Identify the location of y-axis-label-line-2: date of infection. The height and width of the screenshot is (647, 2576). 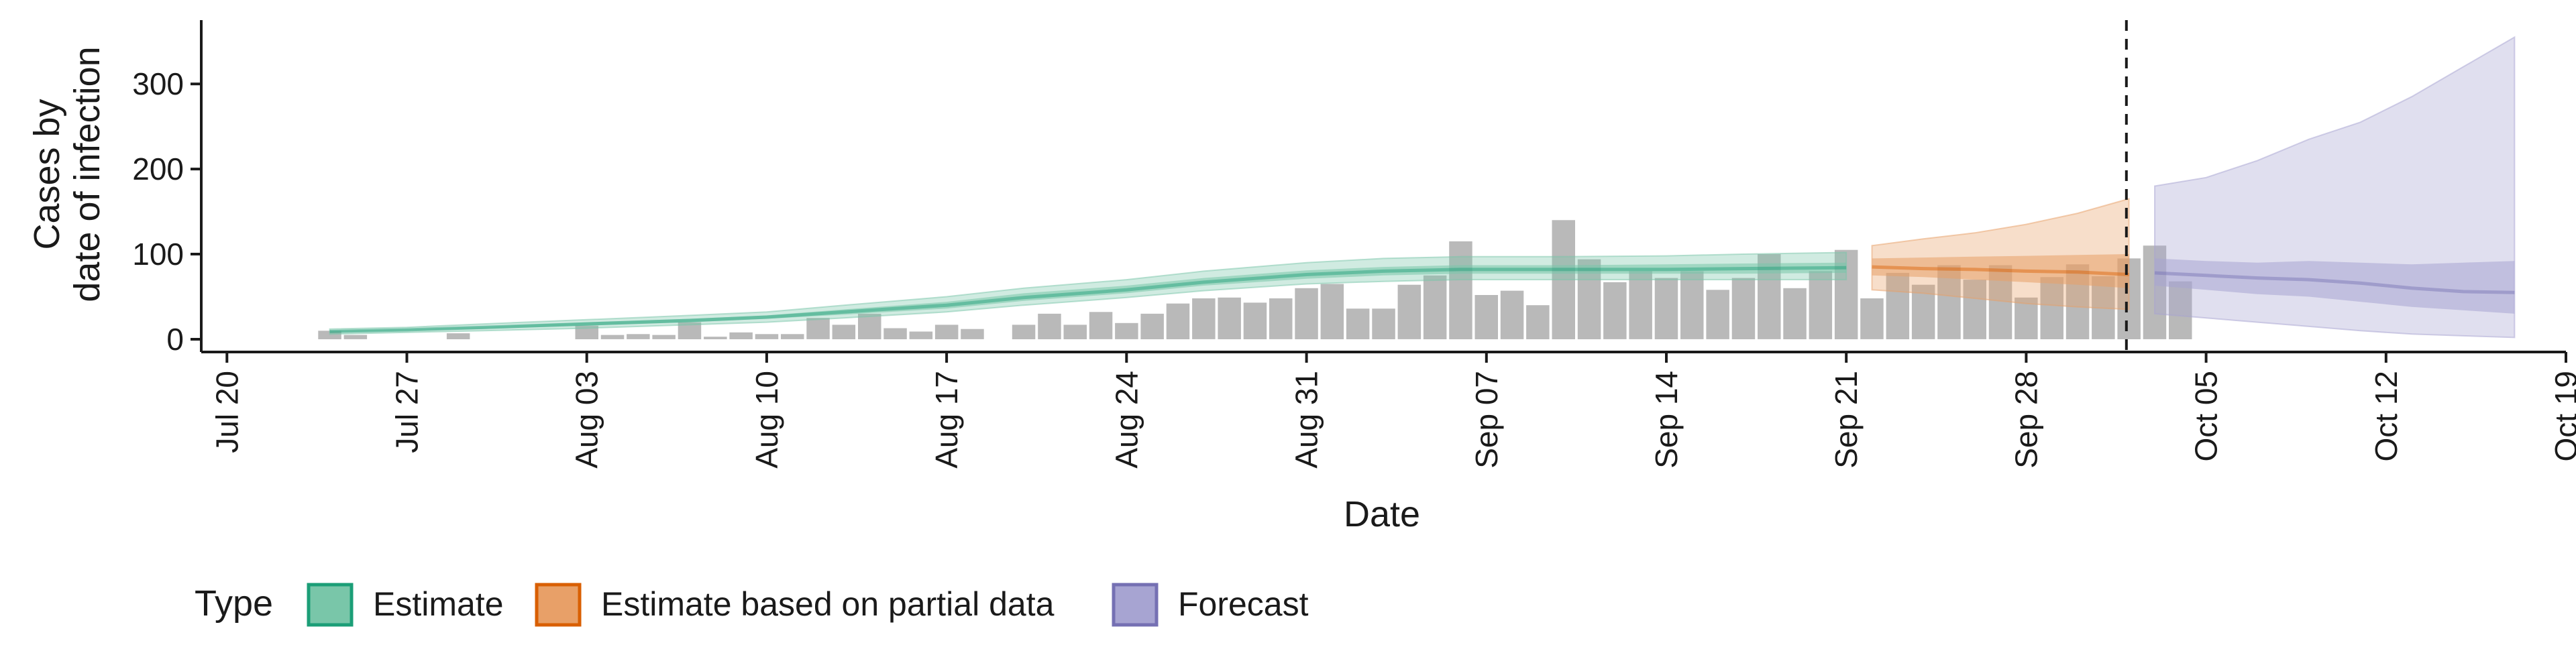
(87, 174).